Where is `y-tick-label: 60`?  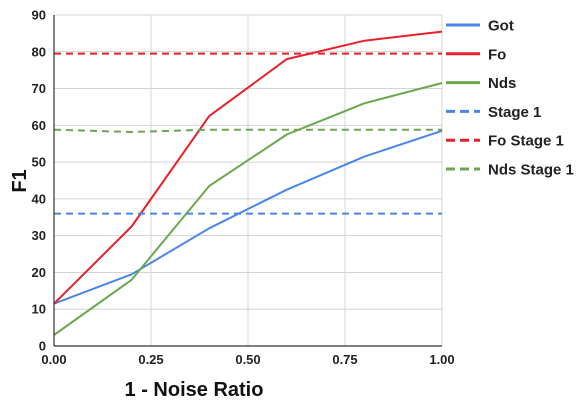 y-tick-label: 60 is located at coordinates (39, 125).